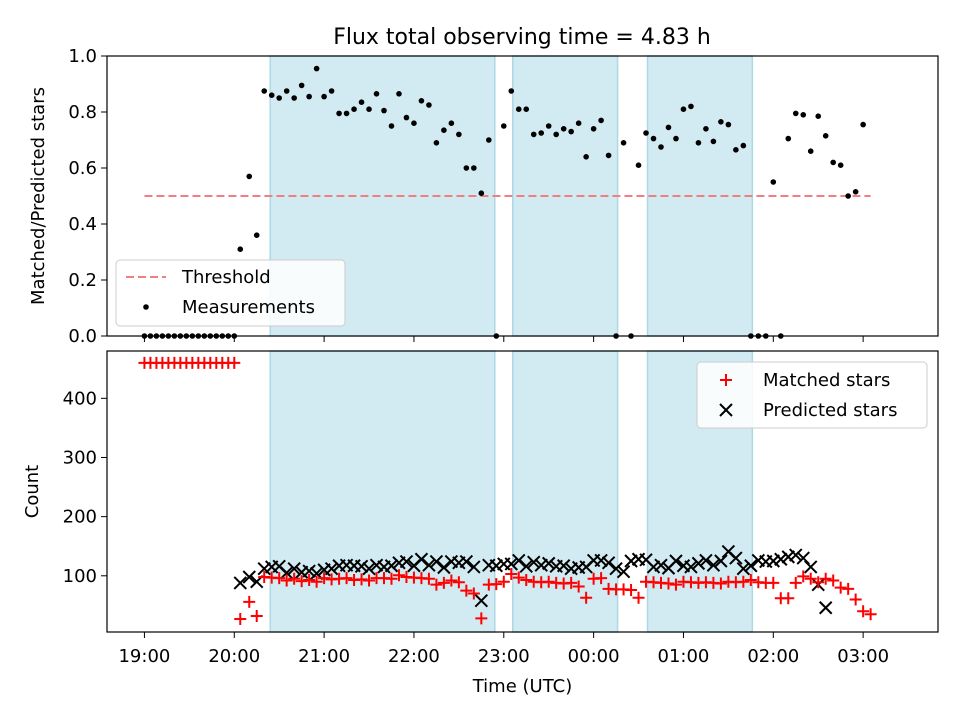 The height and width of the screenshot is (720, 960). I want to click on top-ytick-label: 0.0, so click(82, 336).